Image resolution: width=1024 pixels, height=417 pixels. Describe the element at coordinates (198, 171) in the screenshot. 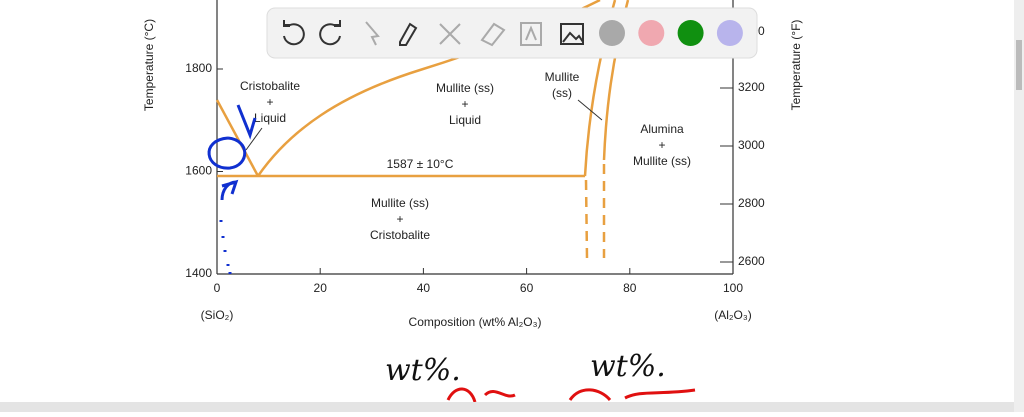

I see `y-tick-label: 1600` at that location.